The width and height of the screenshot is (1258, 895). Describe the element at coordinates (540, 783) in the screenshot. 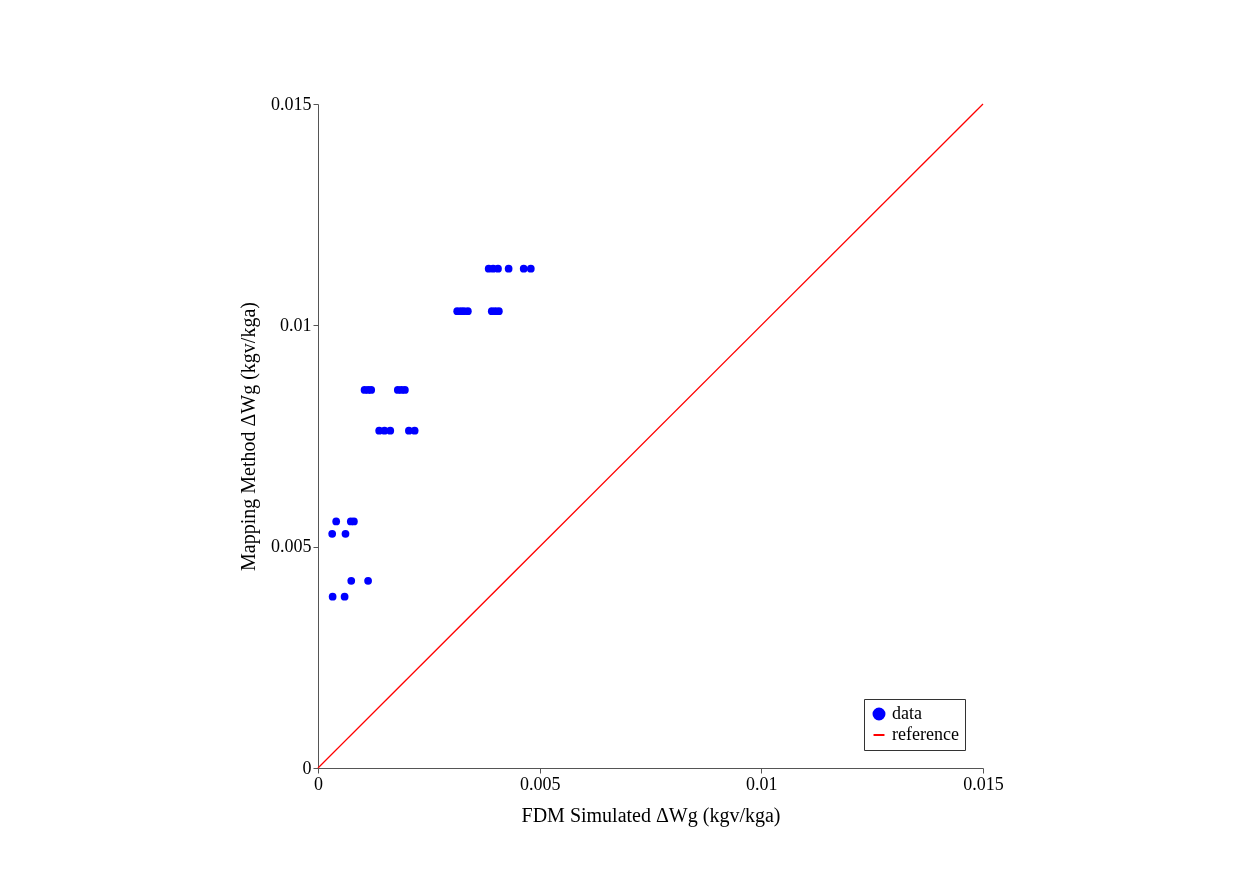

I see `x-tick-label: 0.005` at that location.